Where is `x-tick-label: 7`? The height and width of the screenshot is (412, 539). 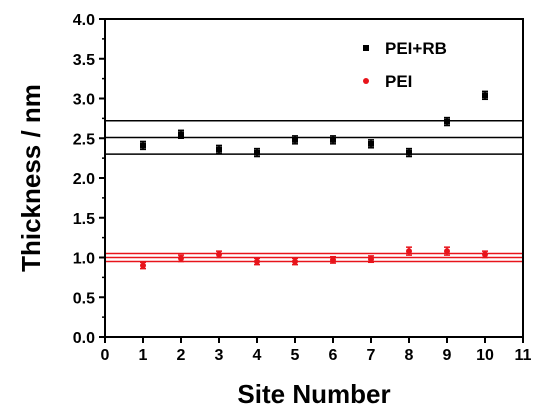 x-tick-label: 7 is located at coordinates (371, 355).